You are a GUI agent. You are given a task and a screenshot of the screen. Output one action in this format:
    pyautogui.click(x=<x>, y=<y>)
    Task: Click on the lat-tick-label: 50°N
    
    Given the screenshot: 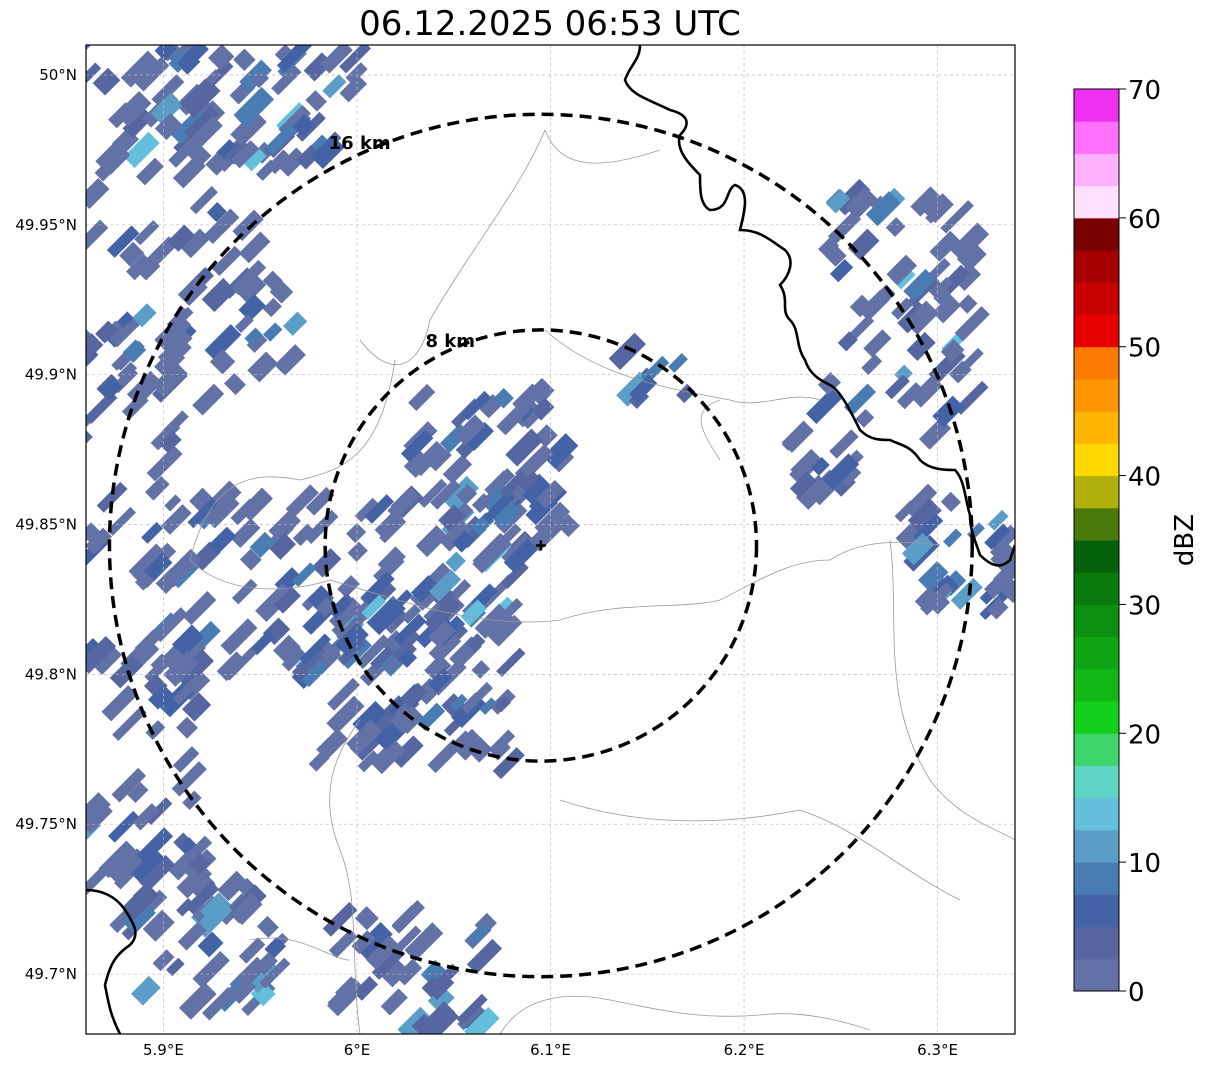 What is the action you would take?
    pyautogui.click(x=58, y=75)
    